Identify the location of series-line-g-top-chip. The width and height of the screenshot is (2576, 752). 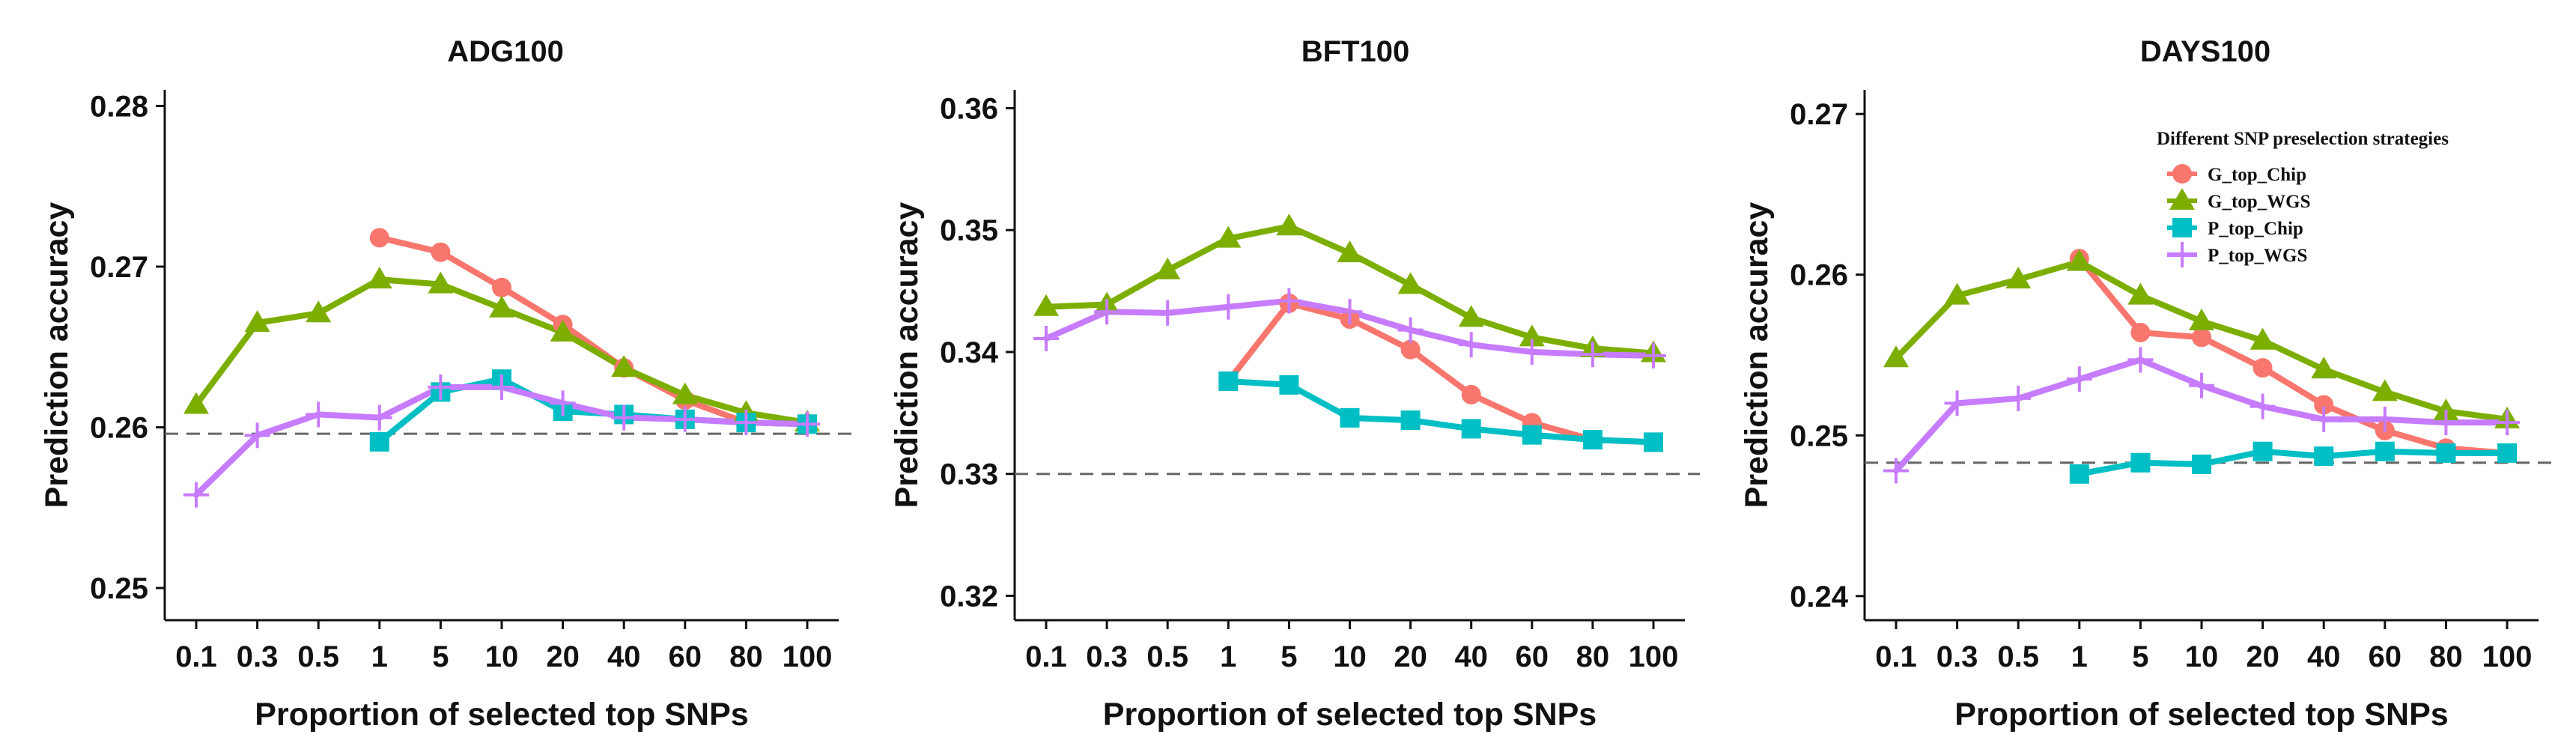
(2293, 355).